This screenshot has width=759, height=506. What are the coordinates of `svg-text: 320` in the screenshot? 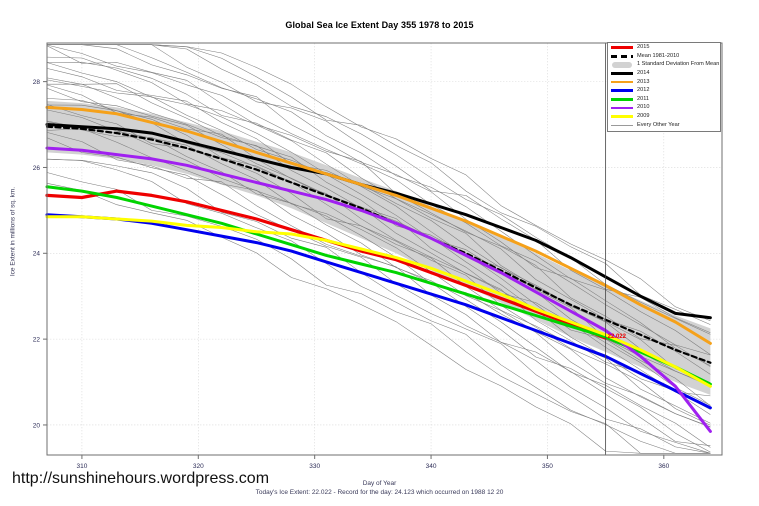 It's located at (198, 466).